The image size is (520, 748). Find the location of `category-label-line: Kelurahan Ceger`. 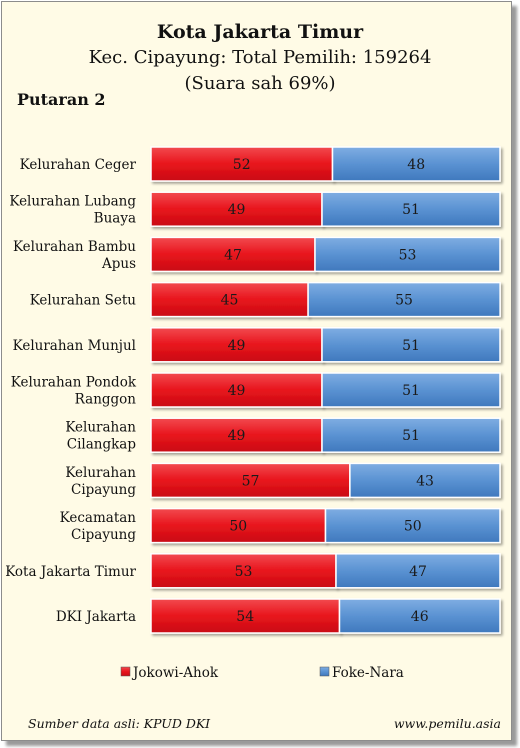

category-label-line: Kelurahan Ceger is located at coordinates (78, 165).